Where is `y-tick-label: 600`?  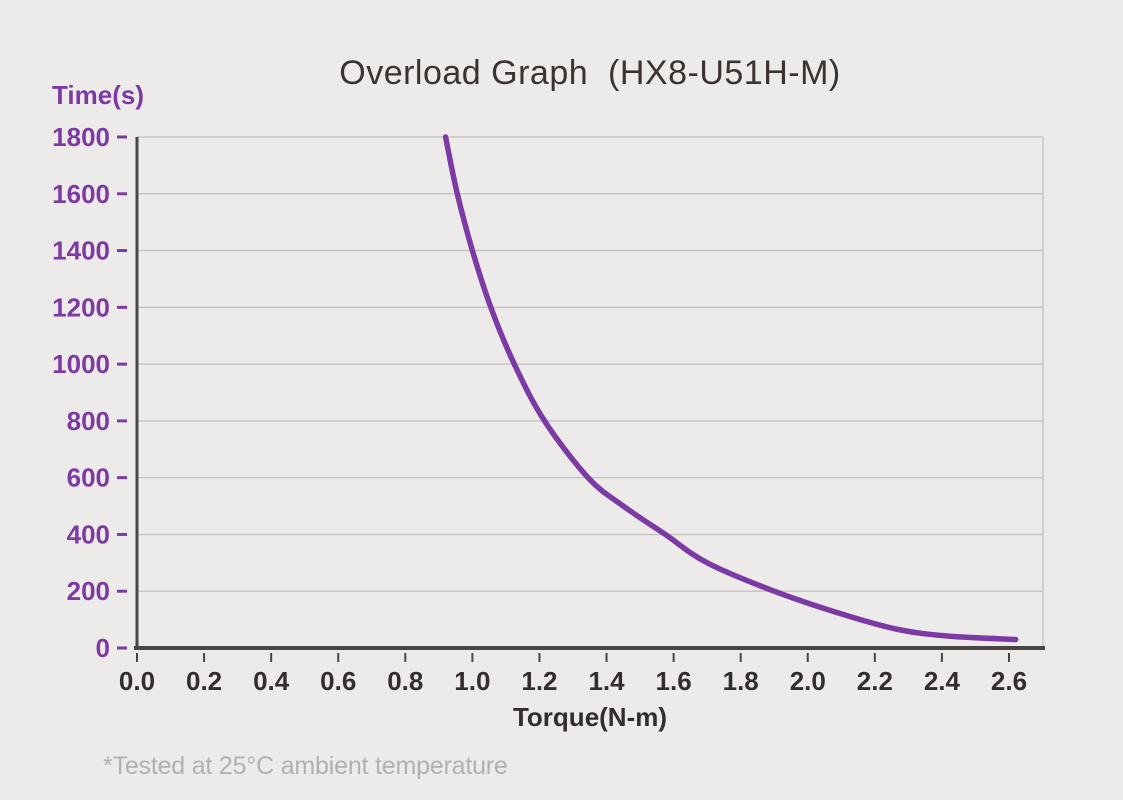 y-tick-label: 600 is located at coordinates (88, 478).